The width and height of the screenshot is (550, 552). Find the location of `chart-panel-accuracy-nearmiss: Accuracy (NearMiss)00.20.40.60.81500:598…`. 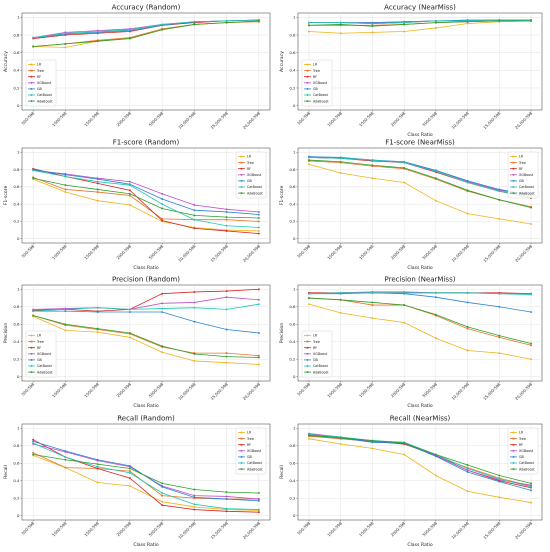

chart-panel-accuracy-nearmiss: Accuracy (NearMiss)00.20.40.60.81500:598… is located at coordinates (411, 71).